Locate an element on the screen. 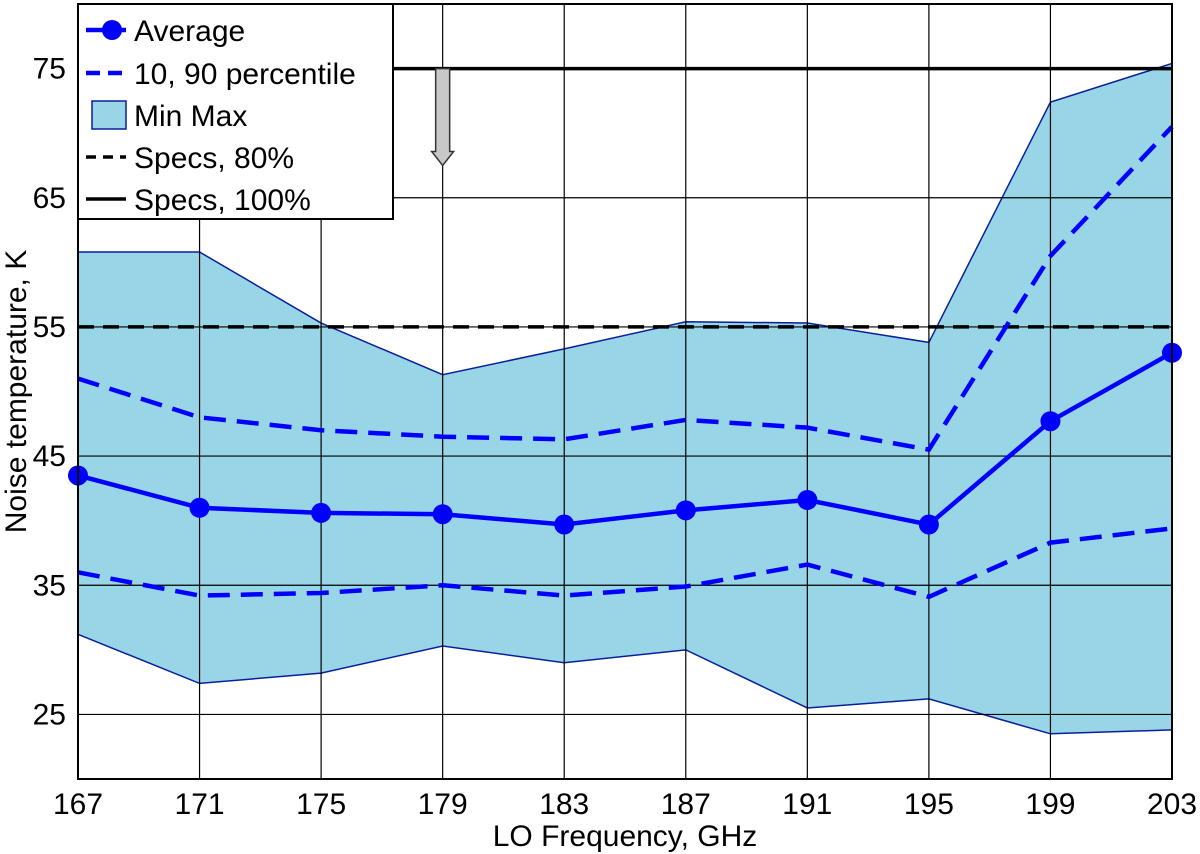 The width and height of the screenshot is (1200, 854). y-tick-label: 45 is located at coordinates (49, 456).